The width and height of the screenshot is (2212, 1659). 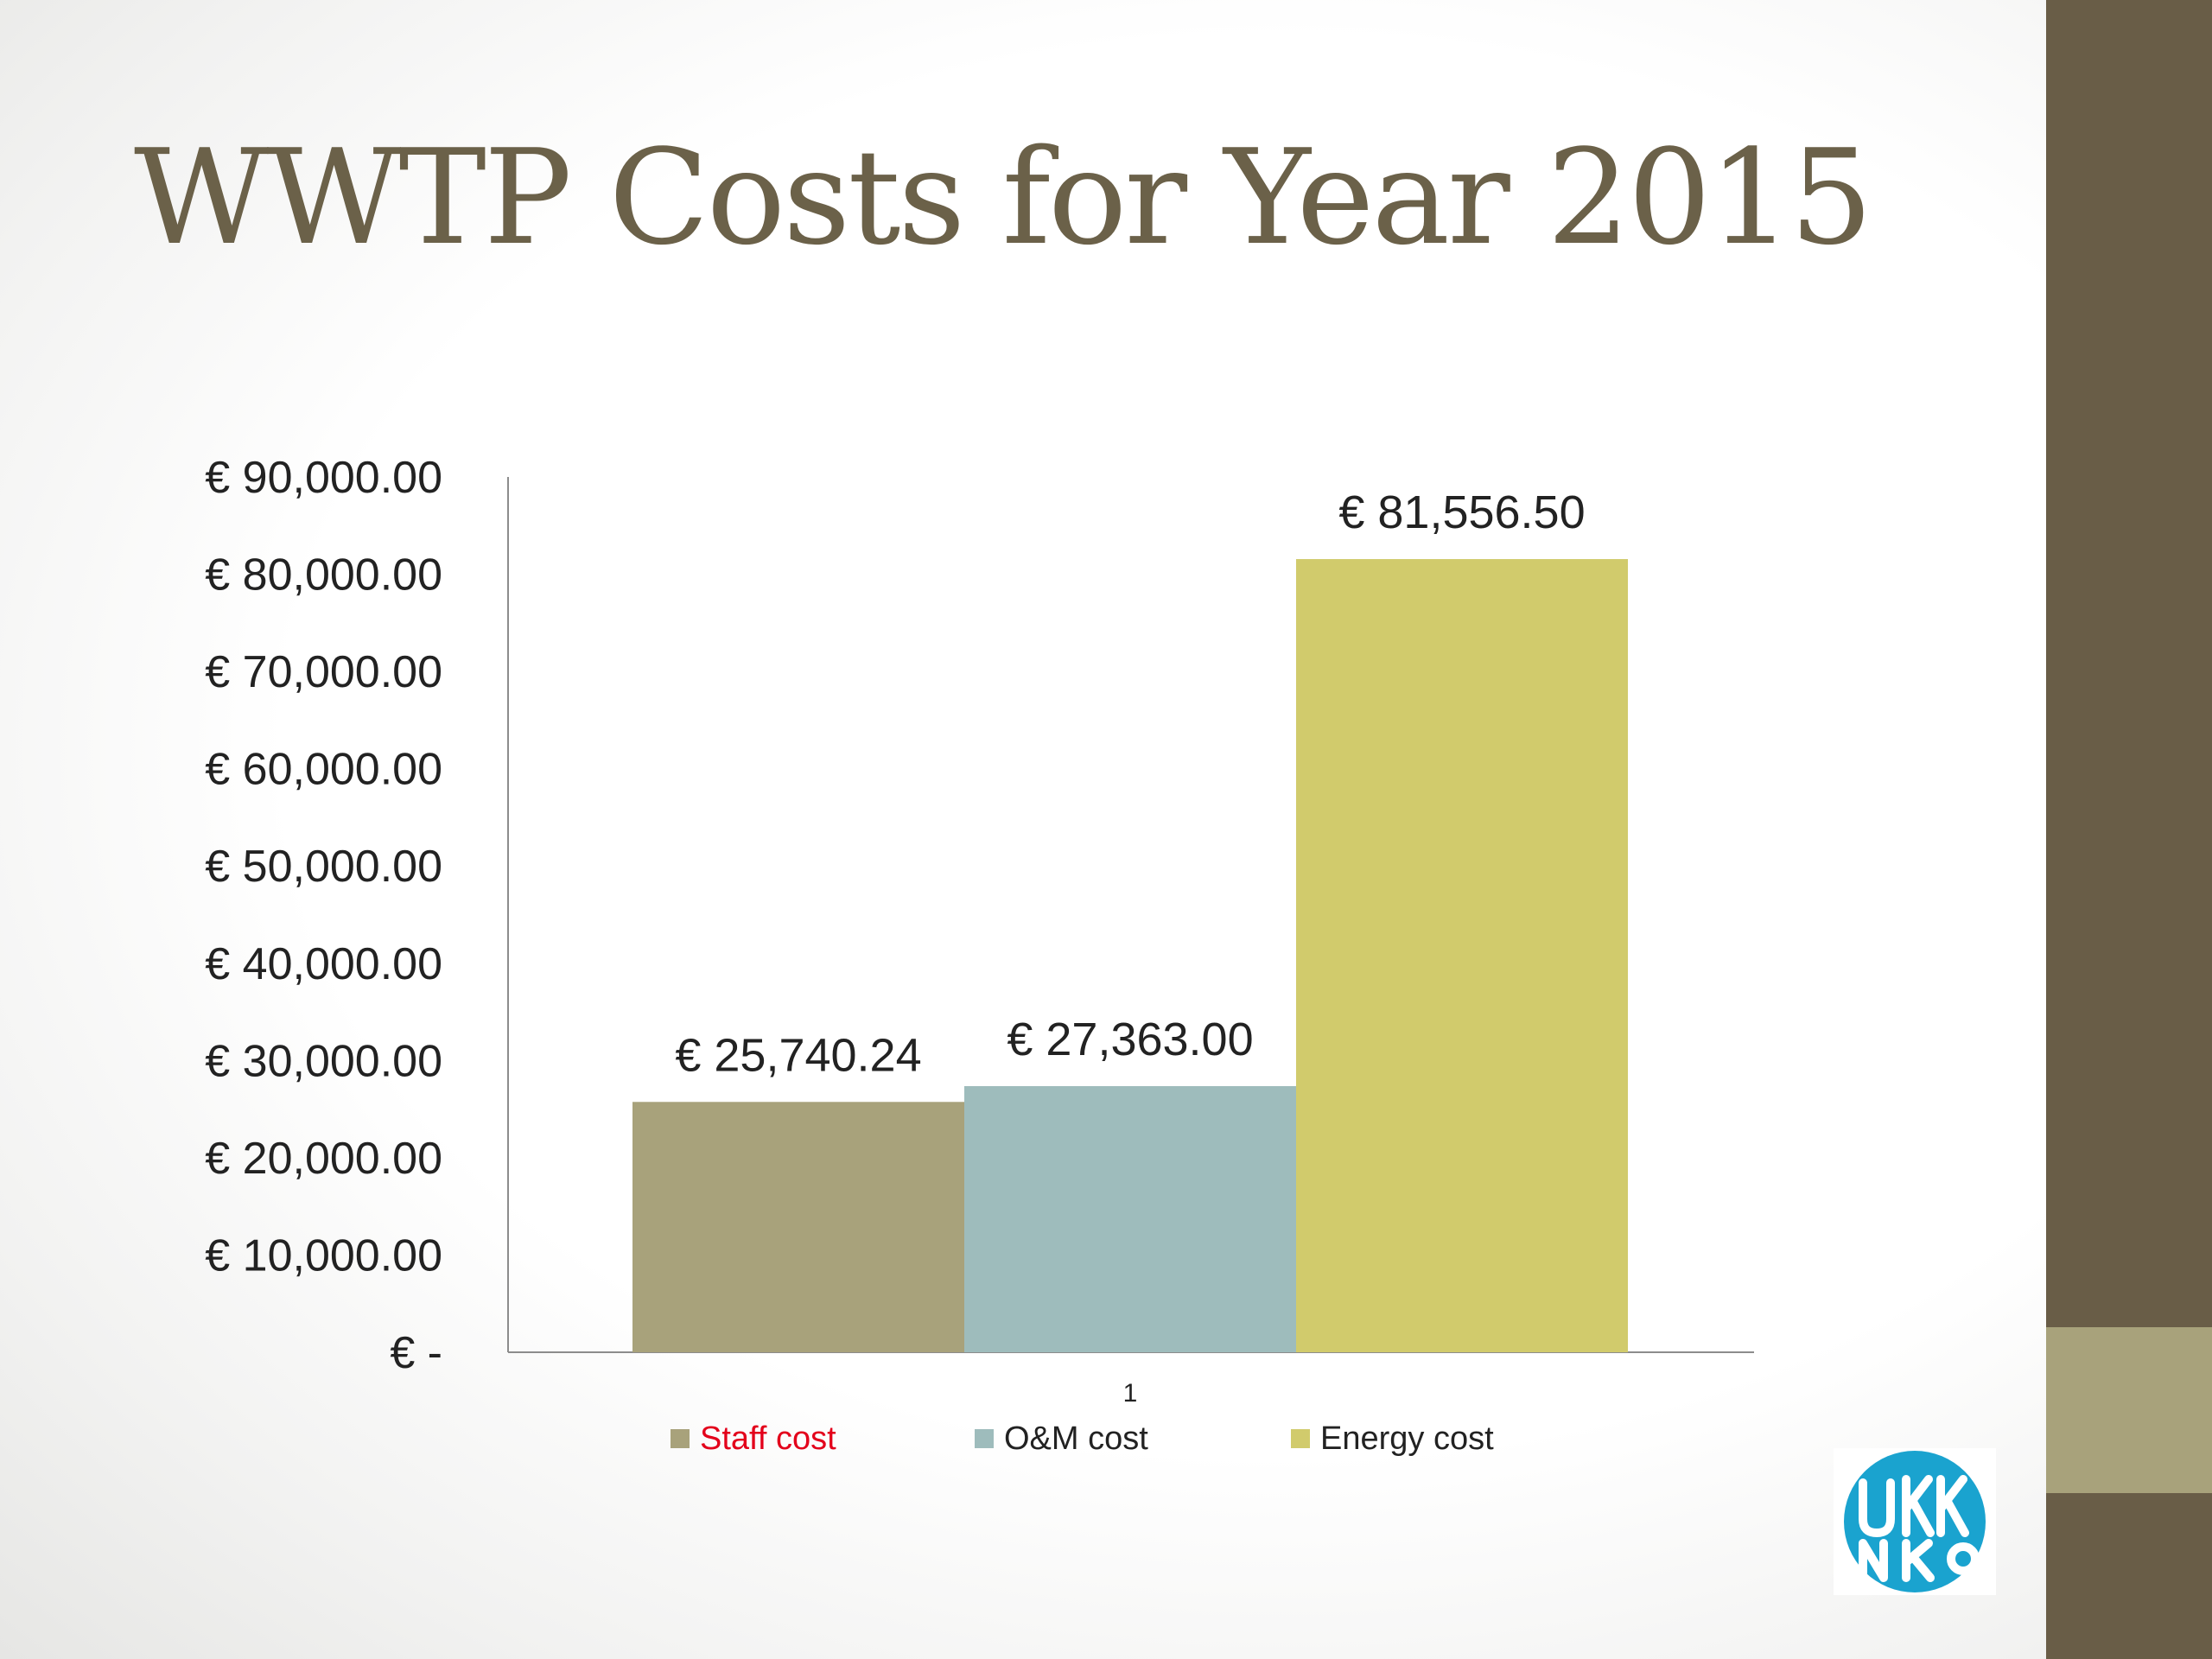 What do you see at coordinates (768, 1439) in the screenshot?
I see `legend-label: Staff cost` at bounding box center [768, 1439].